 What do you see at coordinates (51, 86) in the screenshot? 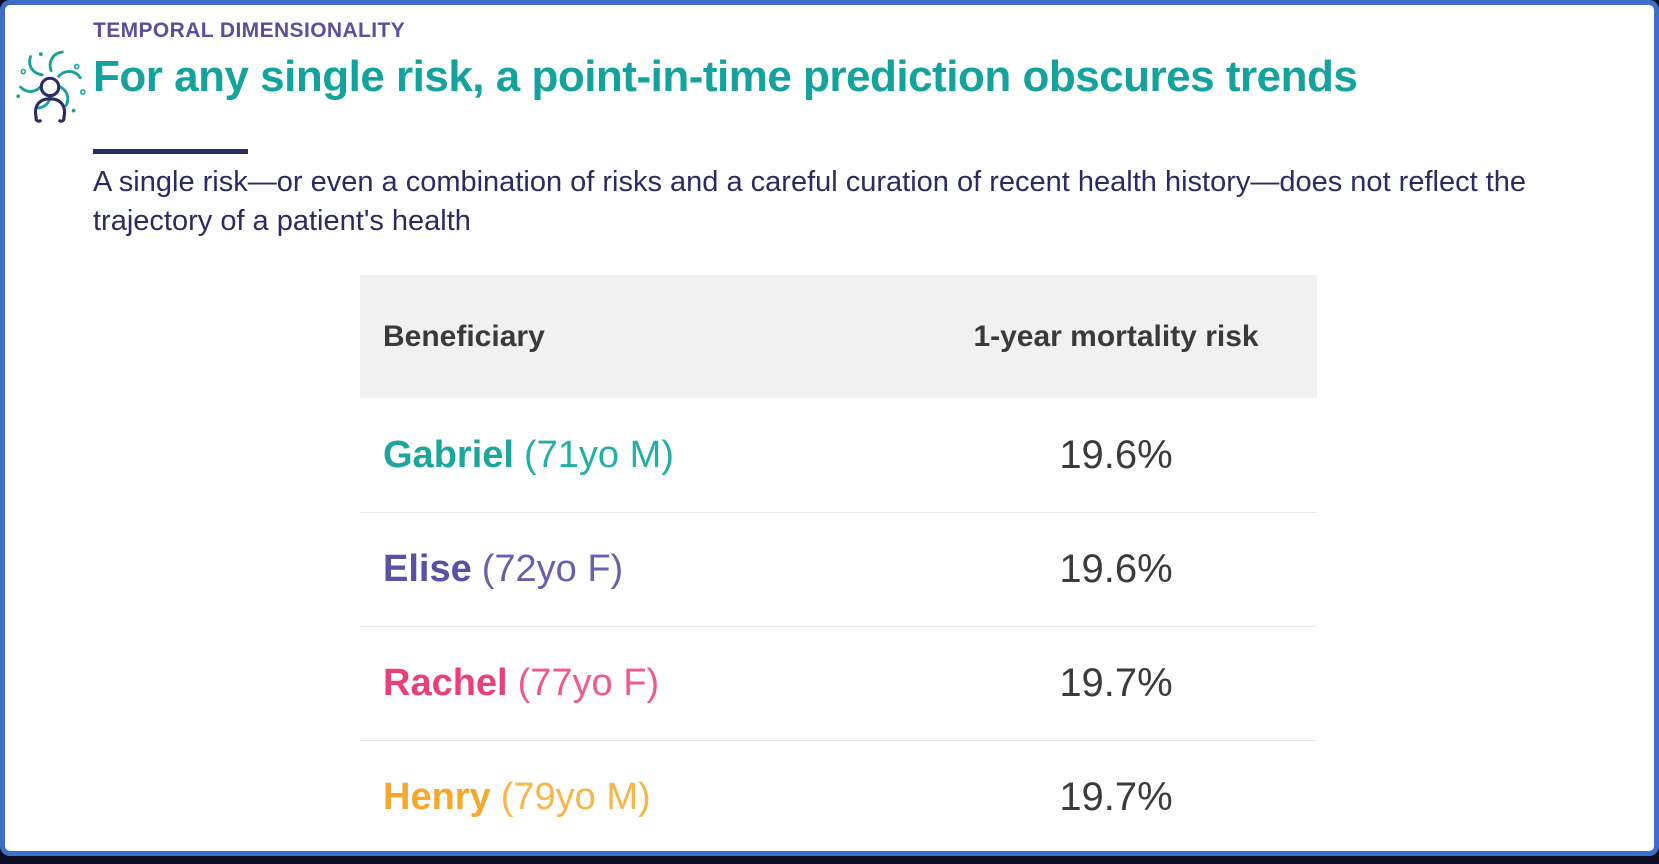
I see `person-dandelion-icon` at bounding box center [51, 86].